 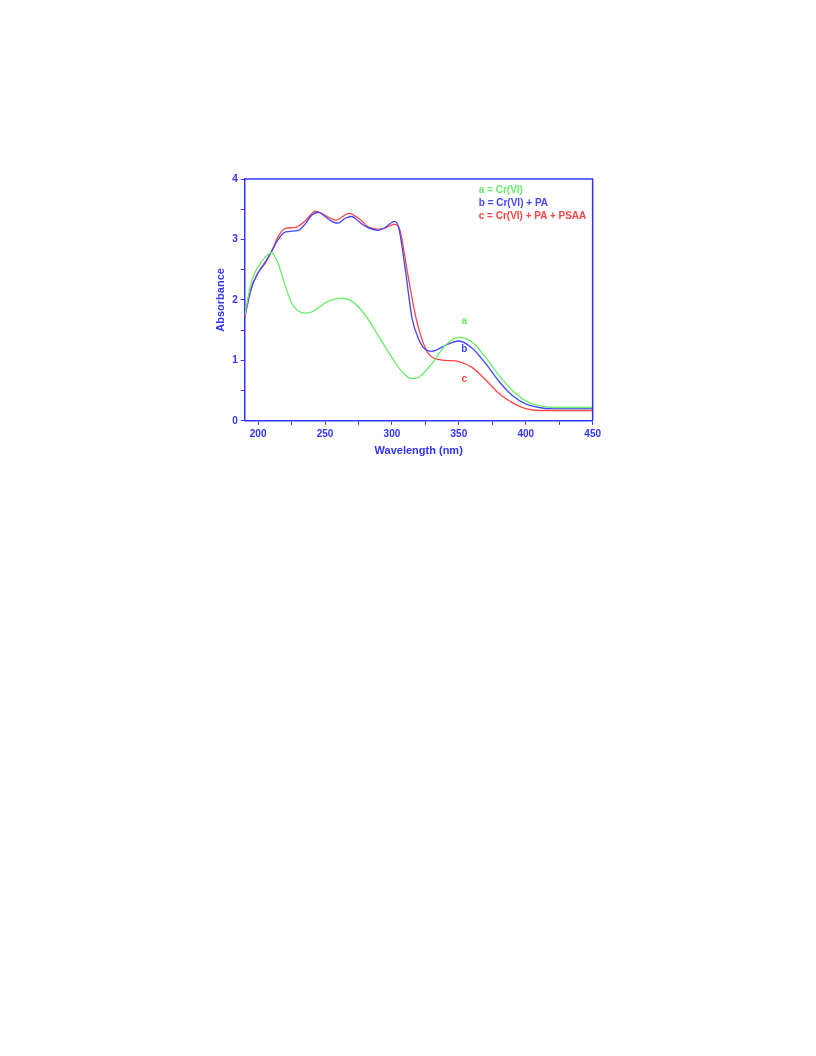 What do you see at coordinates (419, 450) in the screenshot?
I see `x-axis-title: Wavelength (nm)` at bounding box center [419, 450].